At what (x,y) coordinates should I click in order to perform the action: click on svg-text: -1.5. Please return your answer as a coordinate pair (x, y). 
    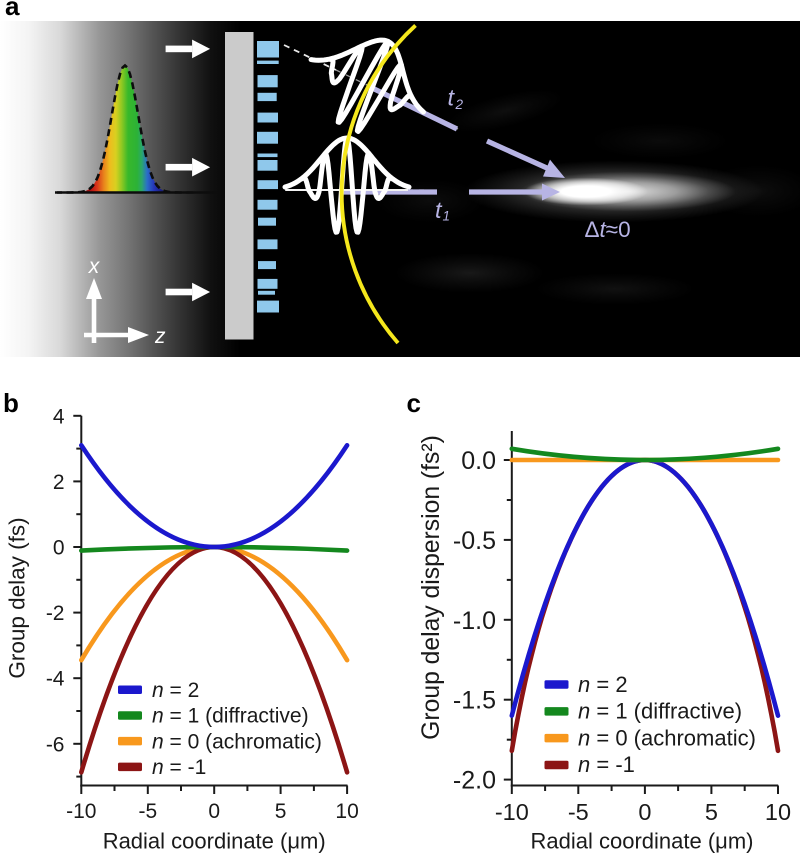
    Looking at the image, I should click on (474, 701).